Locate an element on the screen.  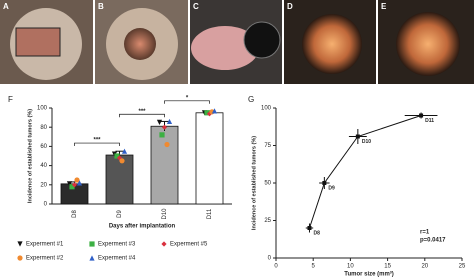
annotation: p=0.0417 is located at coordinates (433, 241).